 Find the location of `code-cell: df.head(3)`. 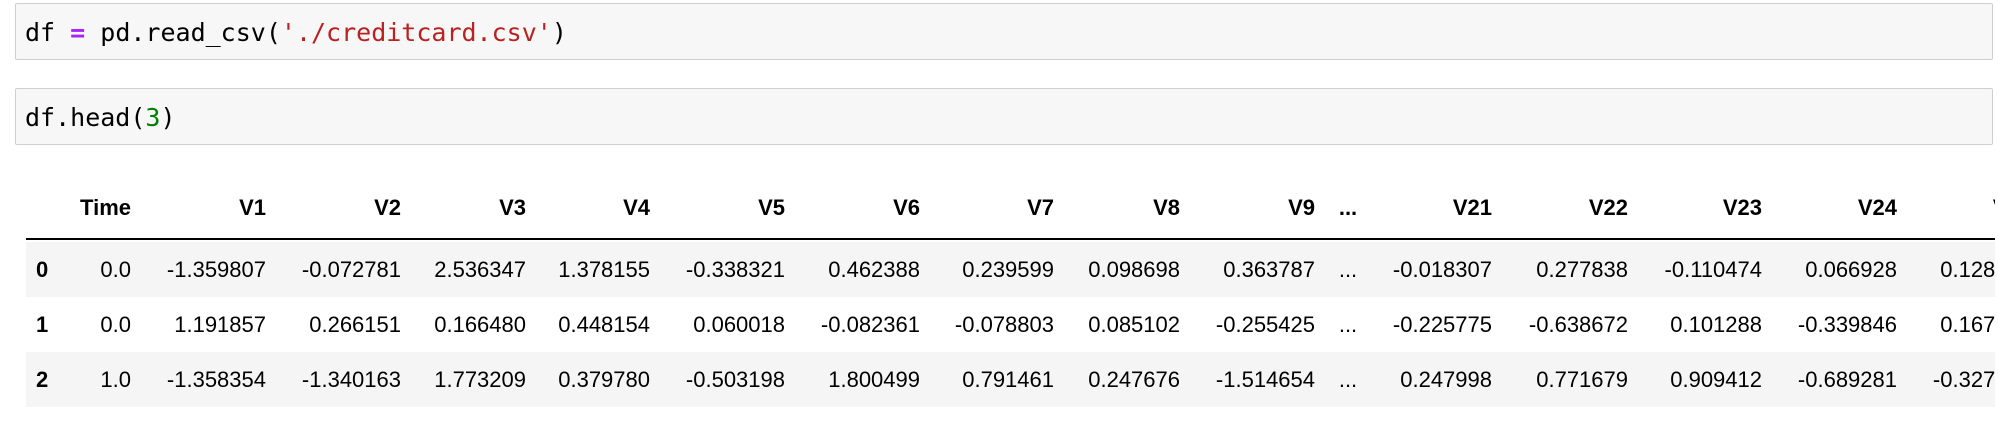

code-cell: df.head(3) is located at coordinates (1004, 116).